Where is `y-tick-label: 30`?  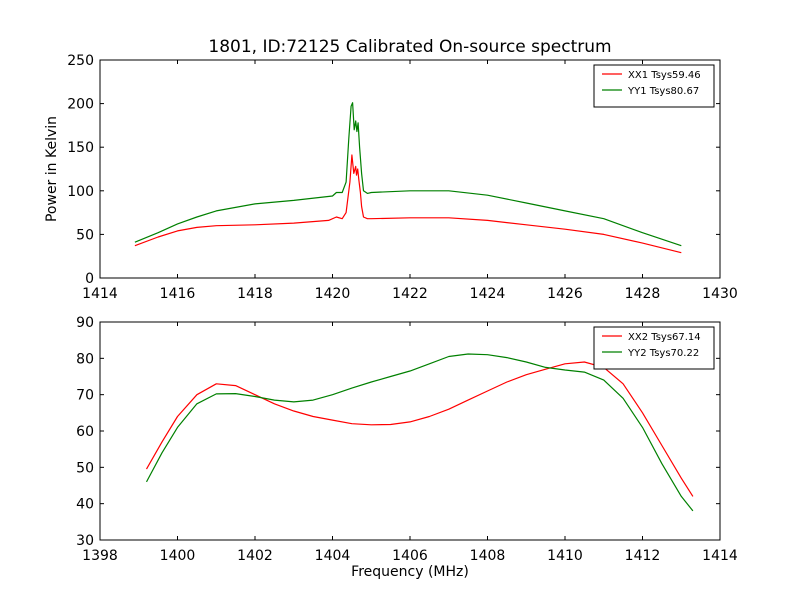 y-tick-label: 30 is located at coordinates (85, 541).